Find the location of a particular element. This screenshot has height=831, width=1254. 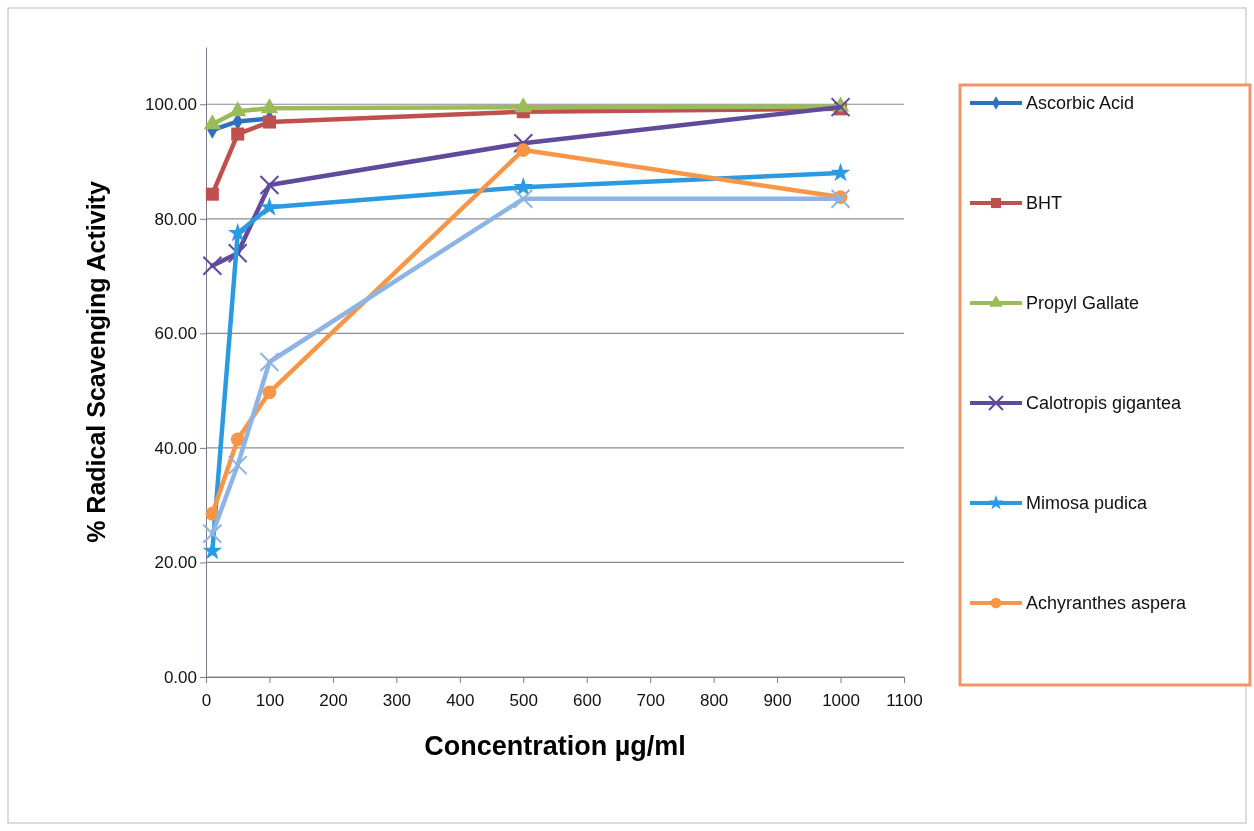

legend-label: Propyl Gallate is located at coordinates (1083, 303).